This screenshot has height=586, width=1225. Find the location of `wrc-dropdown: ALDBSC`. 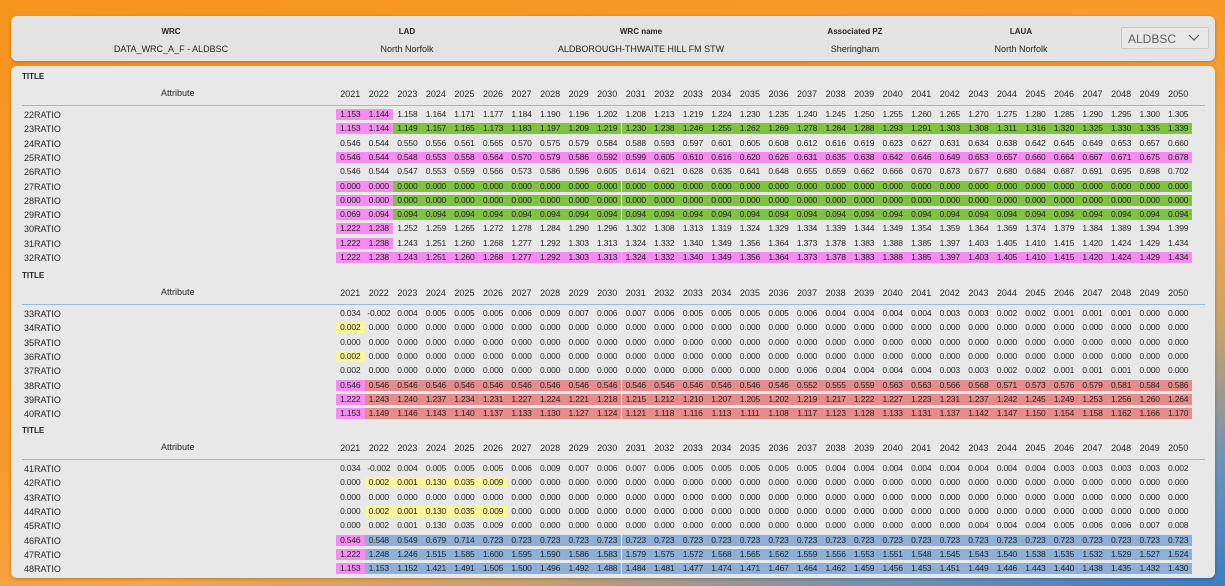

wrc-dropdown: ALDBSC is located at coordinates (1165, 38).